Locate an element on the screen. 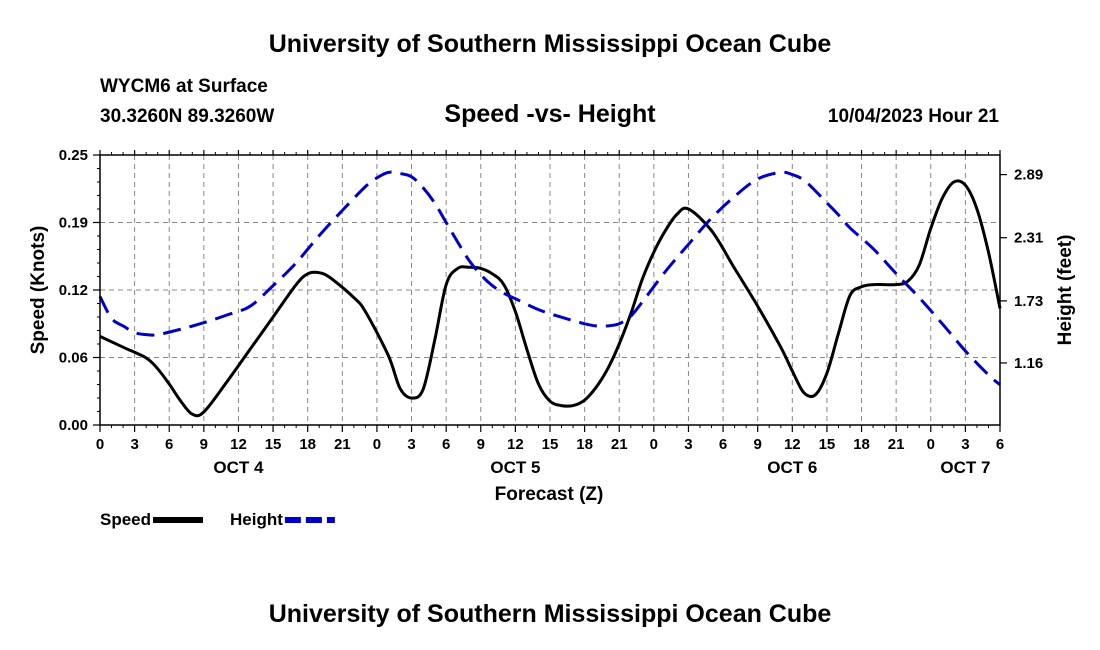 This screenshot has height=650, width=1100. y-tick-label: 0.25 is located at coordinates (73, 155).